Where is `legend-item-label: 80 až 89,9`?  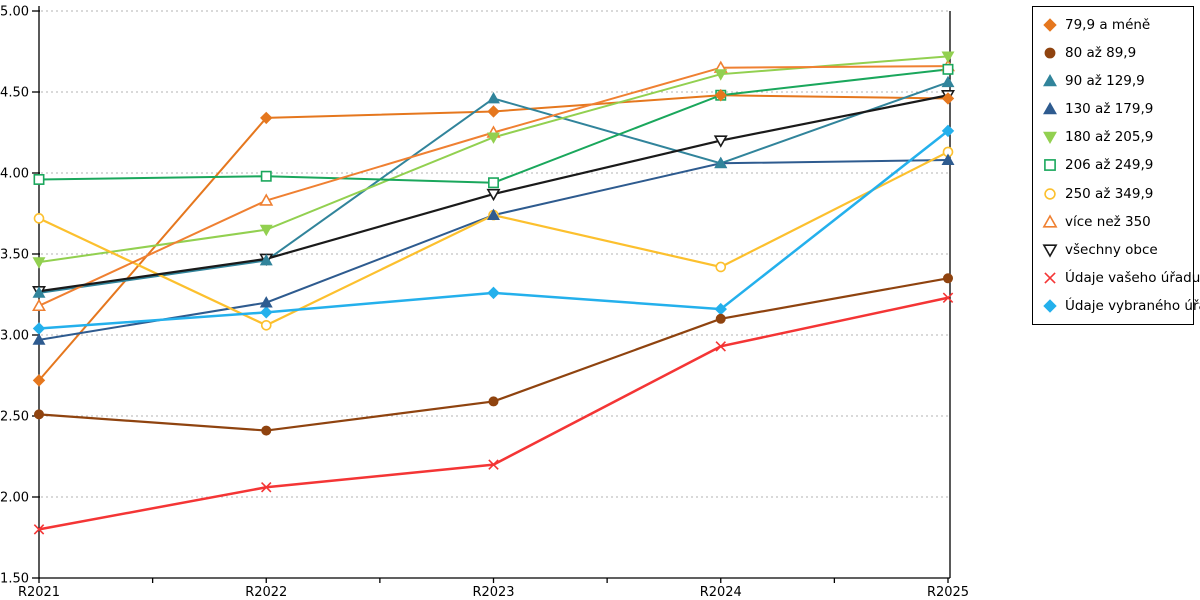 legend-item-label: 80 až 89,9 is located at coordinates (1101, 53).